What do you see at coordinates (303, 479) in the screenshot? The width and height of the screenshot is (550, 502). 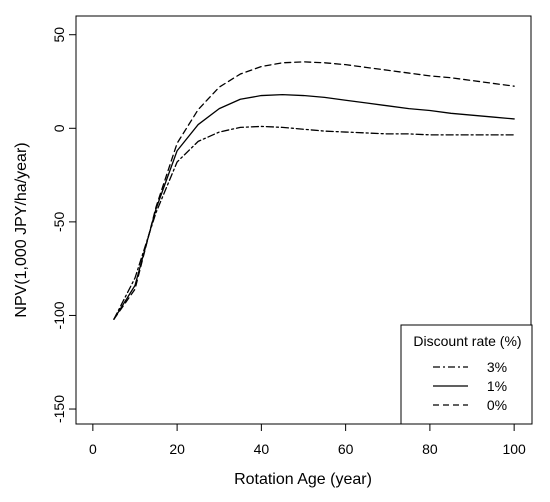 I see `x-axis-title: Rotation Age (year)` at bounding box center [303, 479].